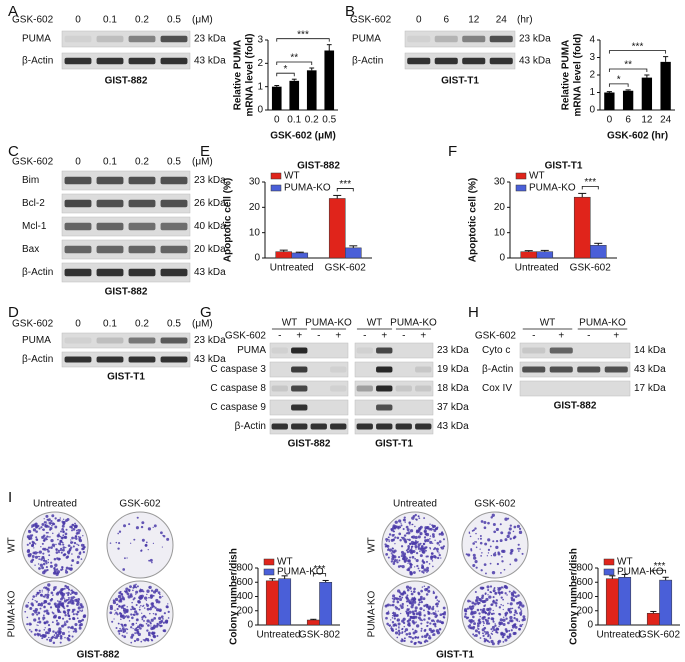  I want to click on protein-label: PUMA, so click(36, 39).